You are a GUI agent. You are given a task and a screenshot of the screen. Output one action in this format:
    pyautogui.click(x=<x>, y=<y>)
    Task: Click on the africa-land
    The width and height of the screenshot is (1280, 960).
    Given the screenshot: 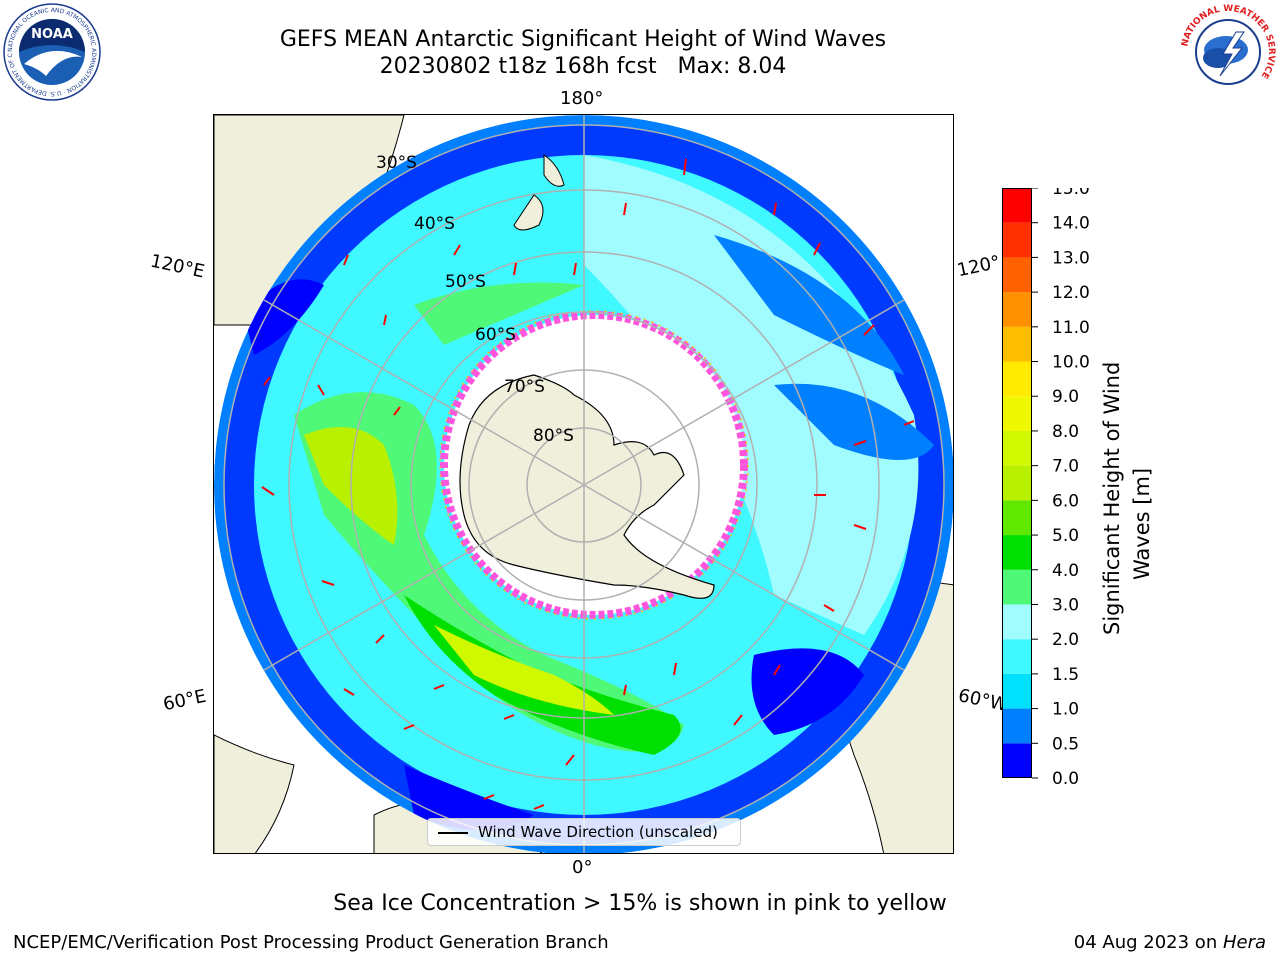 What is the action you would take?
    pyautogui.click(x=254, y=793)
    